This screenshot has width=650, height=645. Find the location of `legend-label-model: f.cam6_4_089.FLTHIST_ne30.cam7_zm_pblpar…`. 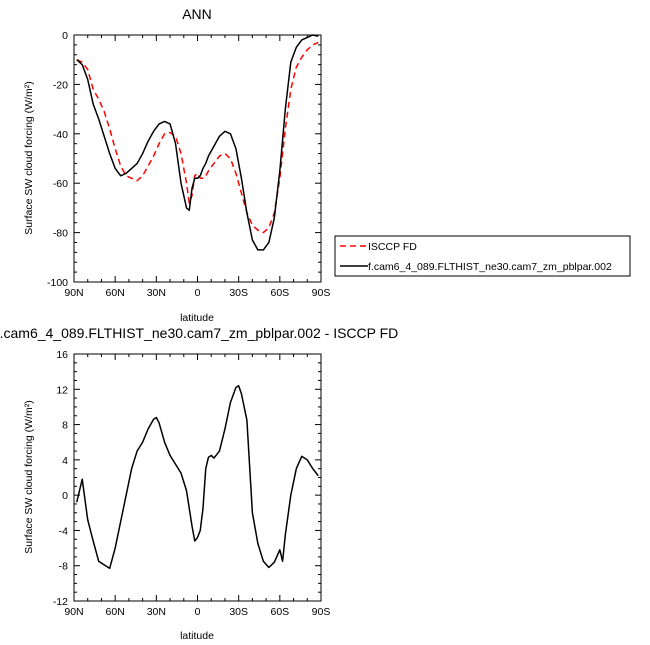

legend-label-model: f.cam6_4_089.FLTHIST_ne30.cam7_zm_pblpar… is located at coordinates (490, 267).